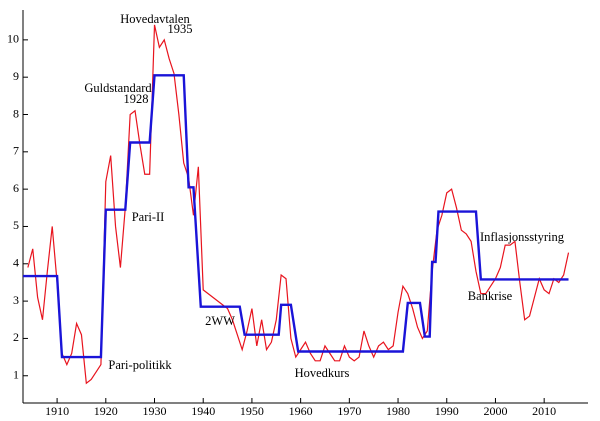 Image resolution: width=600 pixels, height=421 pixels. What do you see at coordinates (57, 411) in the screenshot?
I see `x-tick-label: 1910` at bounding box center [57, 411].